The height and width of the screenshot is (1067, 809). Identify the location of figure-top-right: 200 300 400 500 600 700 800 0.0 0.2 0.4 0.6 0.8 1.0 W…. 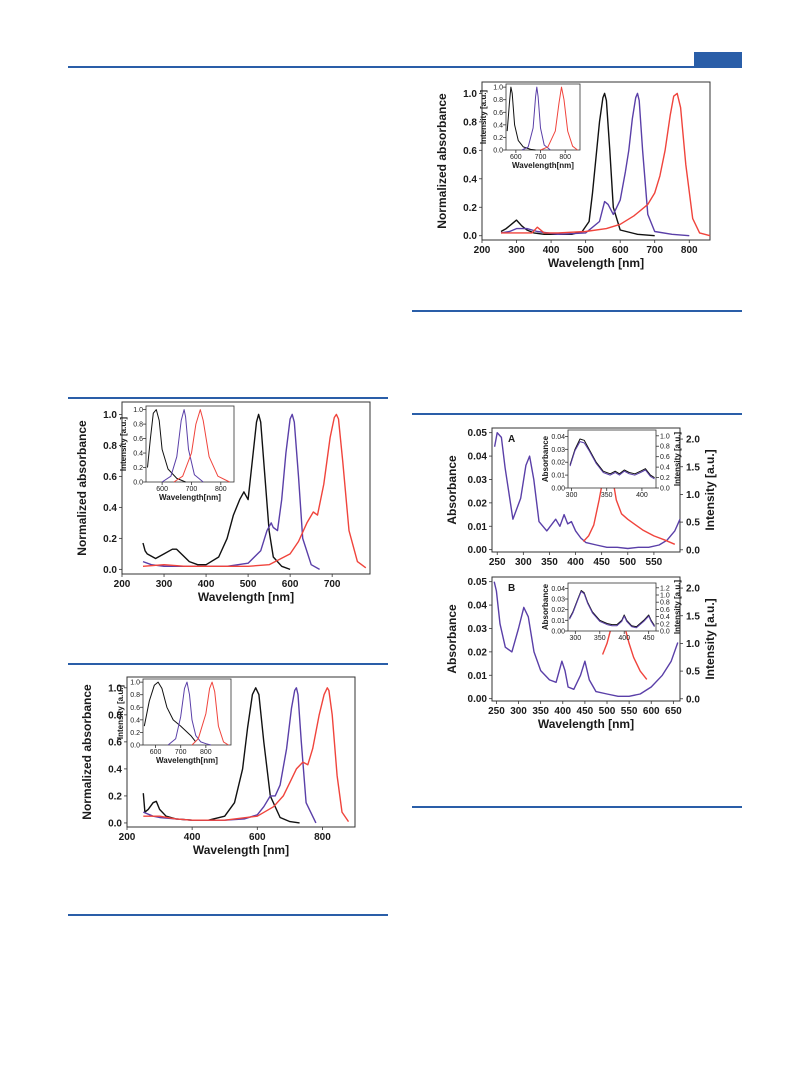
(573, 175).